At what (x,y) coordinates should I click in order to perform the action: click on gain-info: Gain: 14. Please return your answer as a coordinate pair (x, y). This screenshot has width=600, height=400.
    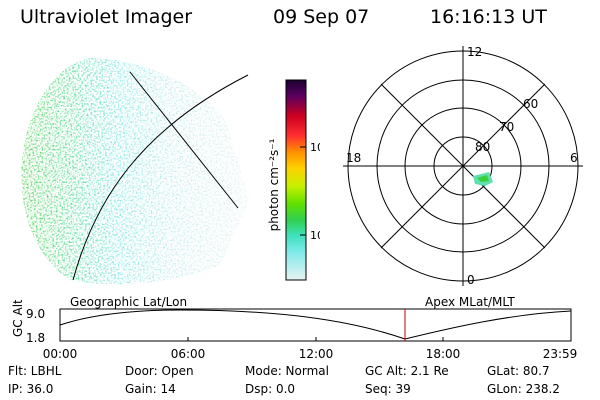
    Looking at the image, I should click on (150, 389).